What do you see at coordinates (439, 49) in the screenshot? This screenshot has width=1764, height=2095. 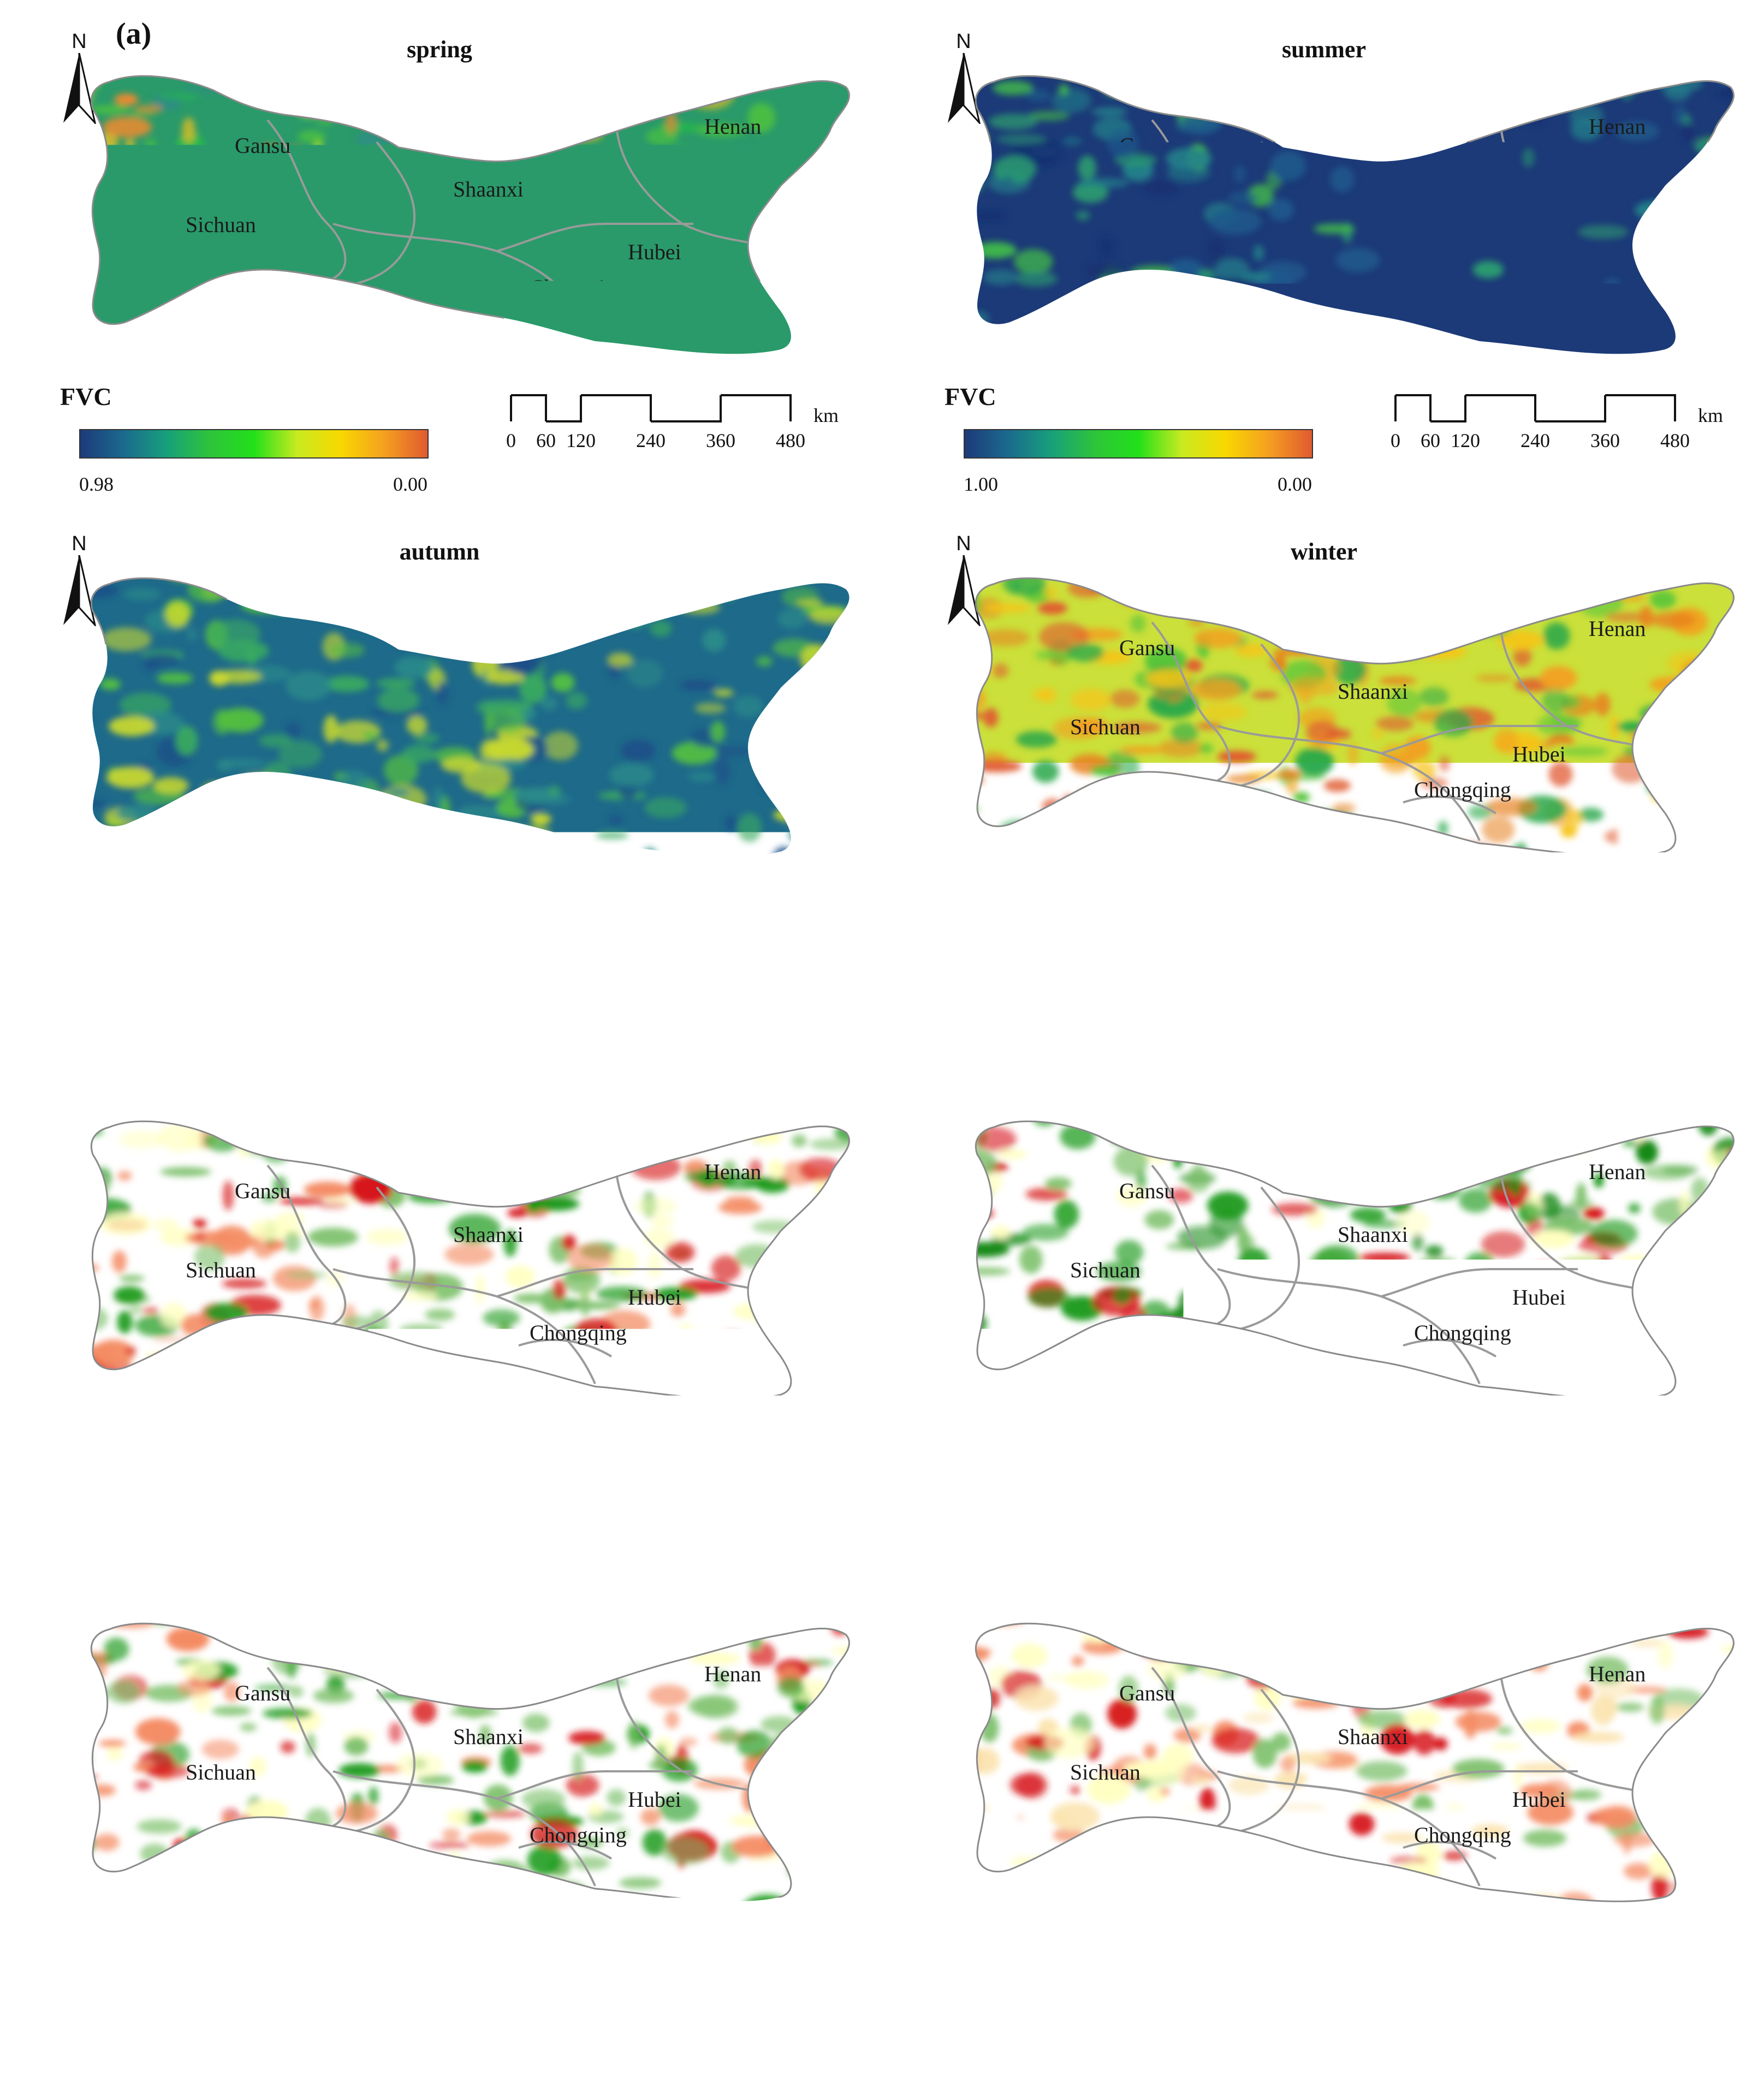 I see `panel-title-spring: spring` at bounding box center [439, 49].